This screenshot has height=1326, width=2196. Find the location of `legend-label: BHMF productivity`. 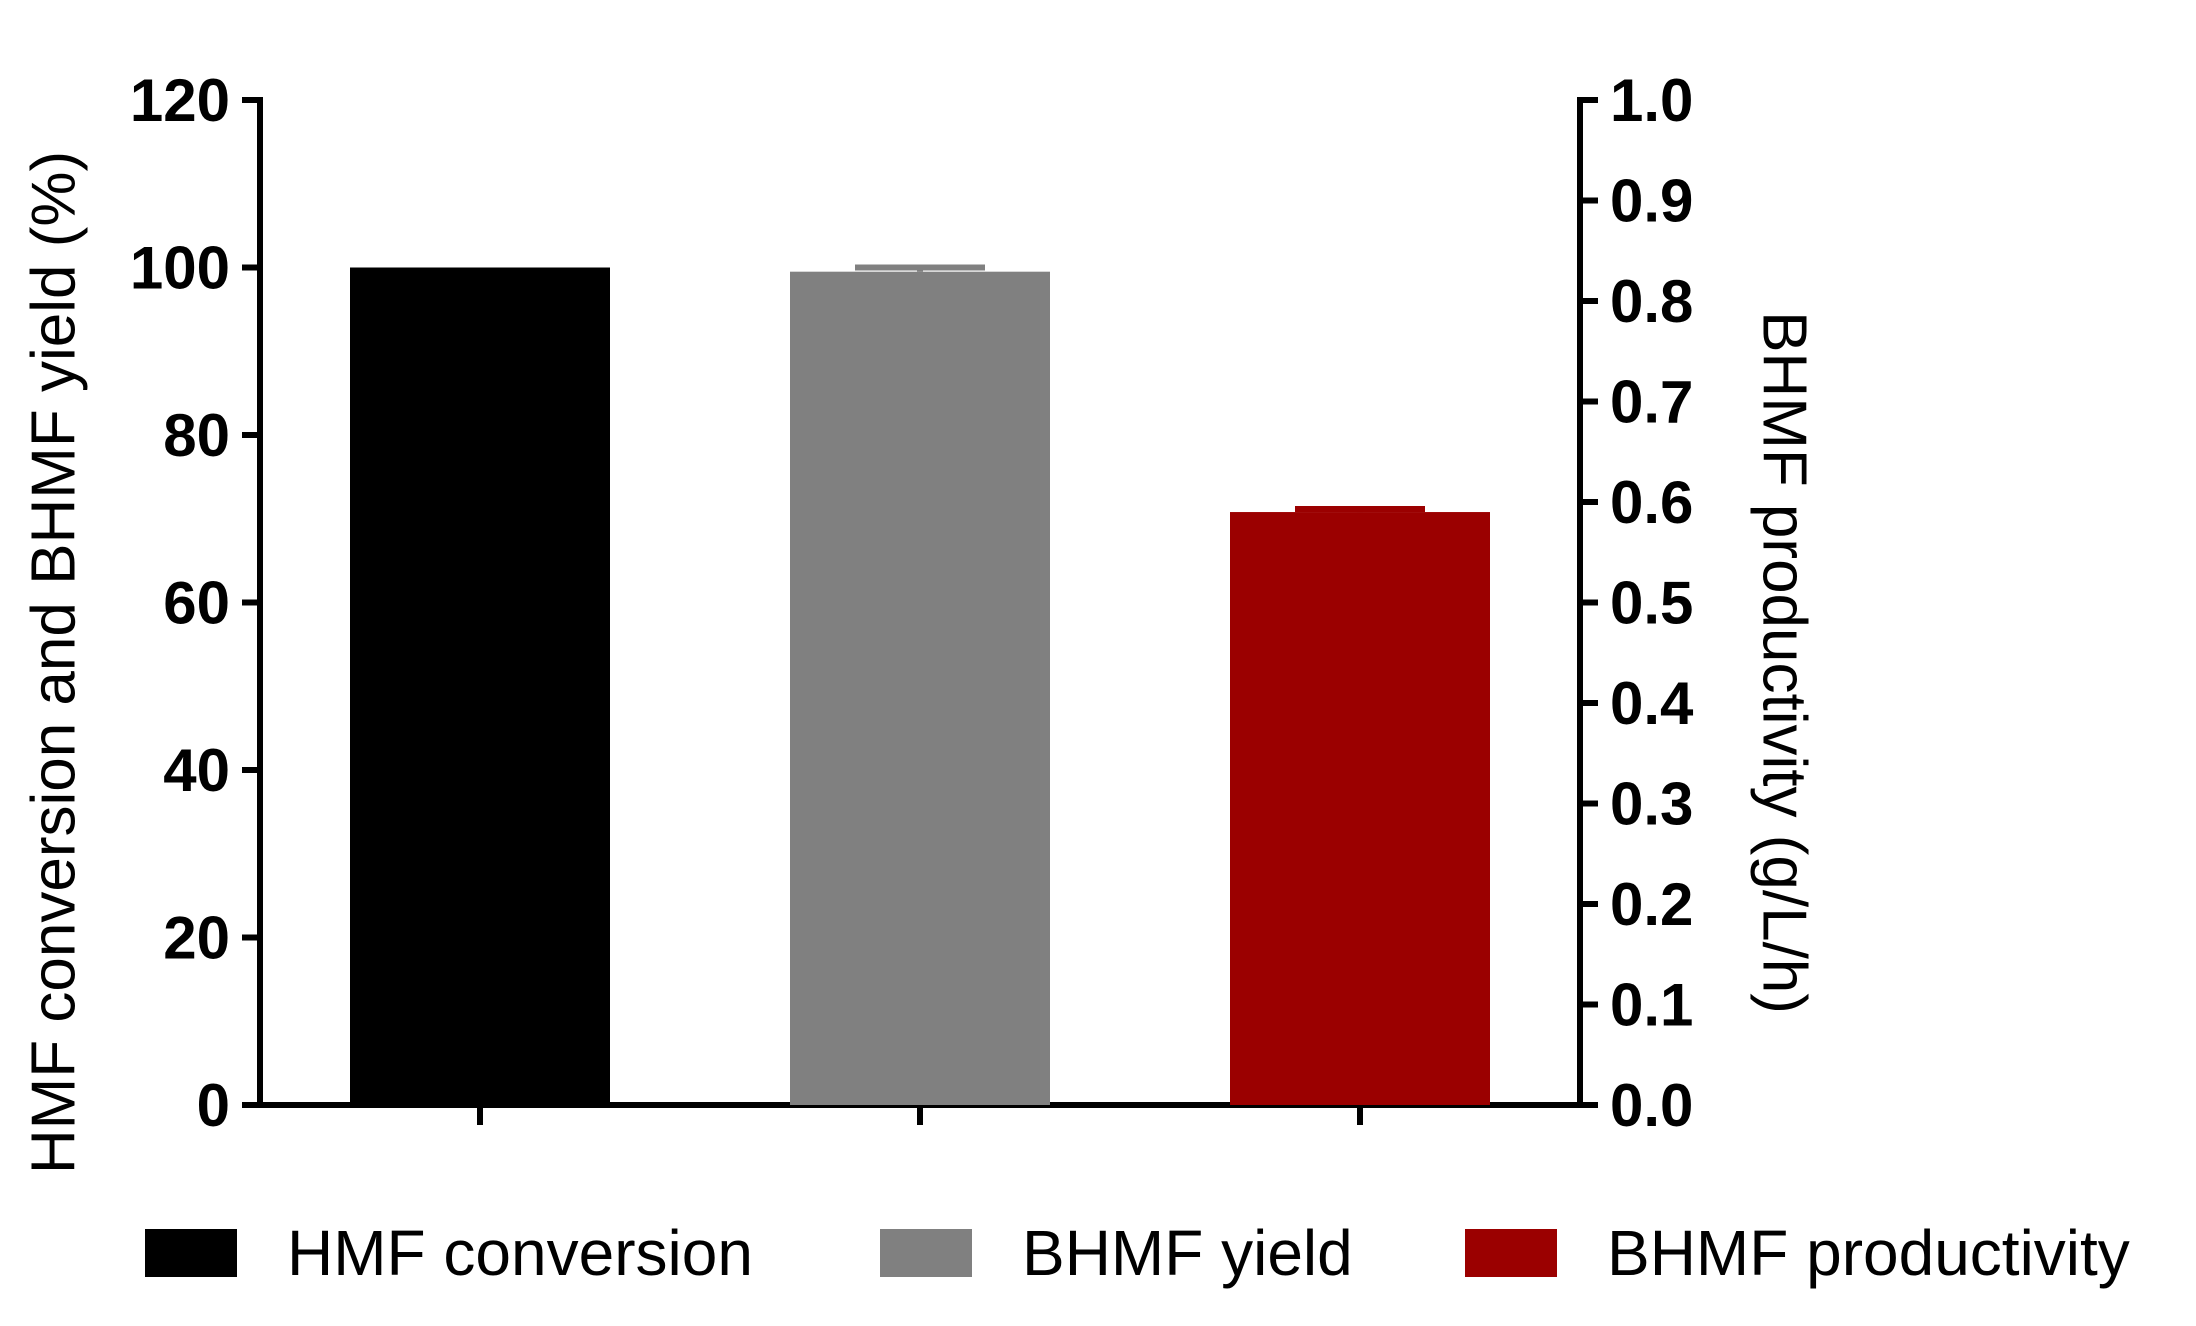

legend-label: BHMF productivity is located at coordinates (1868, 1253).